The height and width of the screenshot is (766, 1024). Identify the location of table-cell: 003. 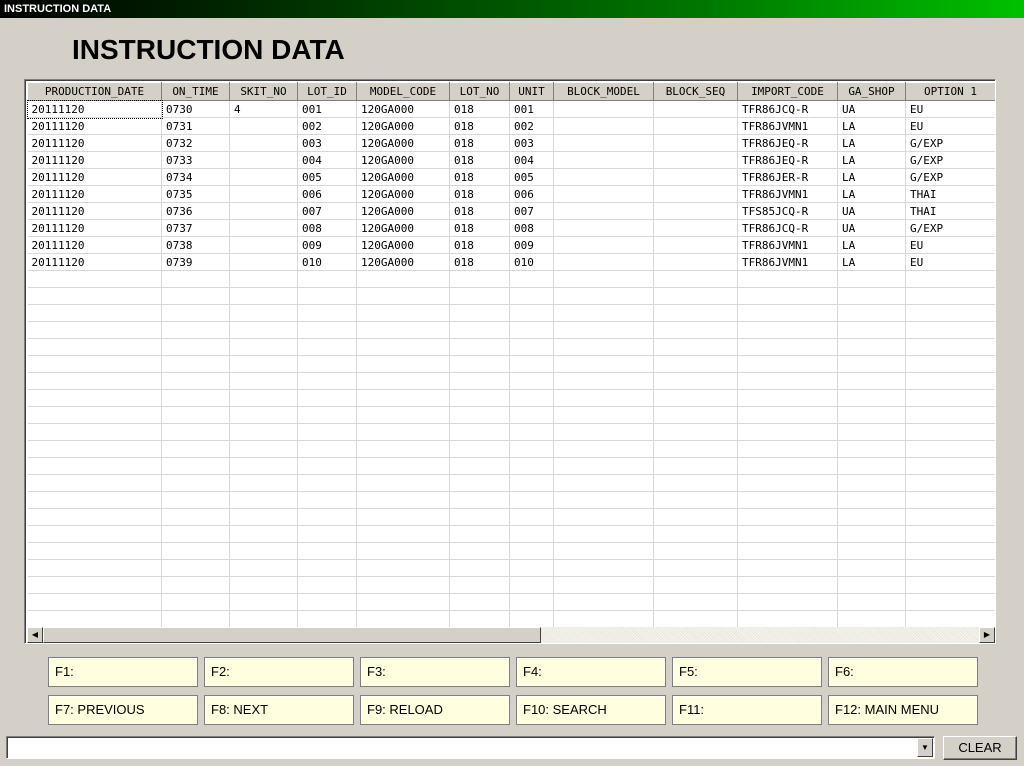
(327, 143).